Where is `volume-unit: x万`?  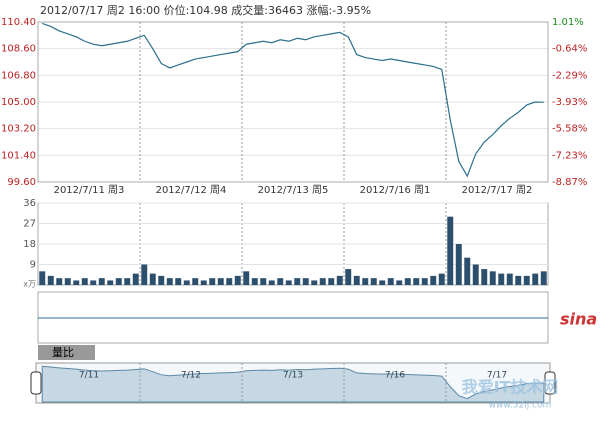 volume-unit: x万 is located at coordinates (29, 284).